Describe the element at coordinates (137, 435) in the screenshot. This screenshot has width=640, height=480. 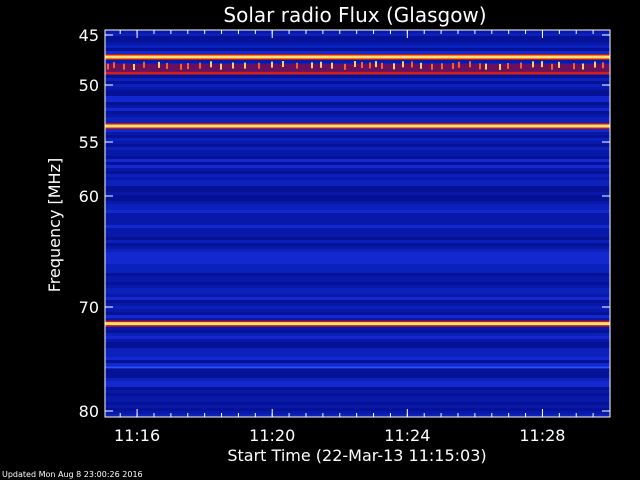
I see `x-tick-label: 11:16` at that location.